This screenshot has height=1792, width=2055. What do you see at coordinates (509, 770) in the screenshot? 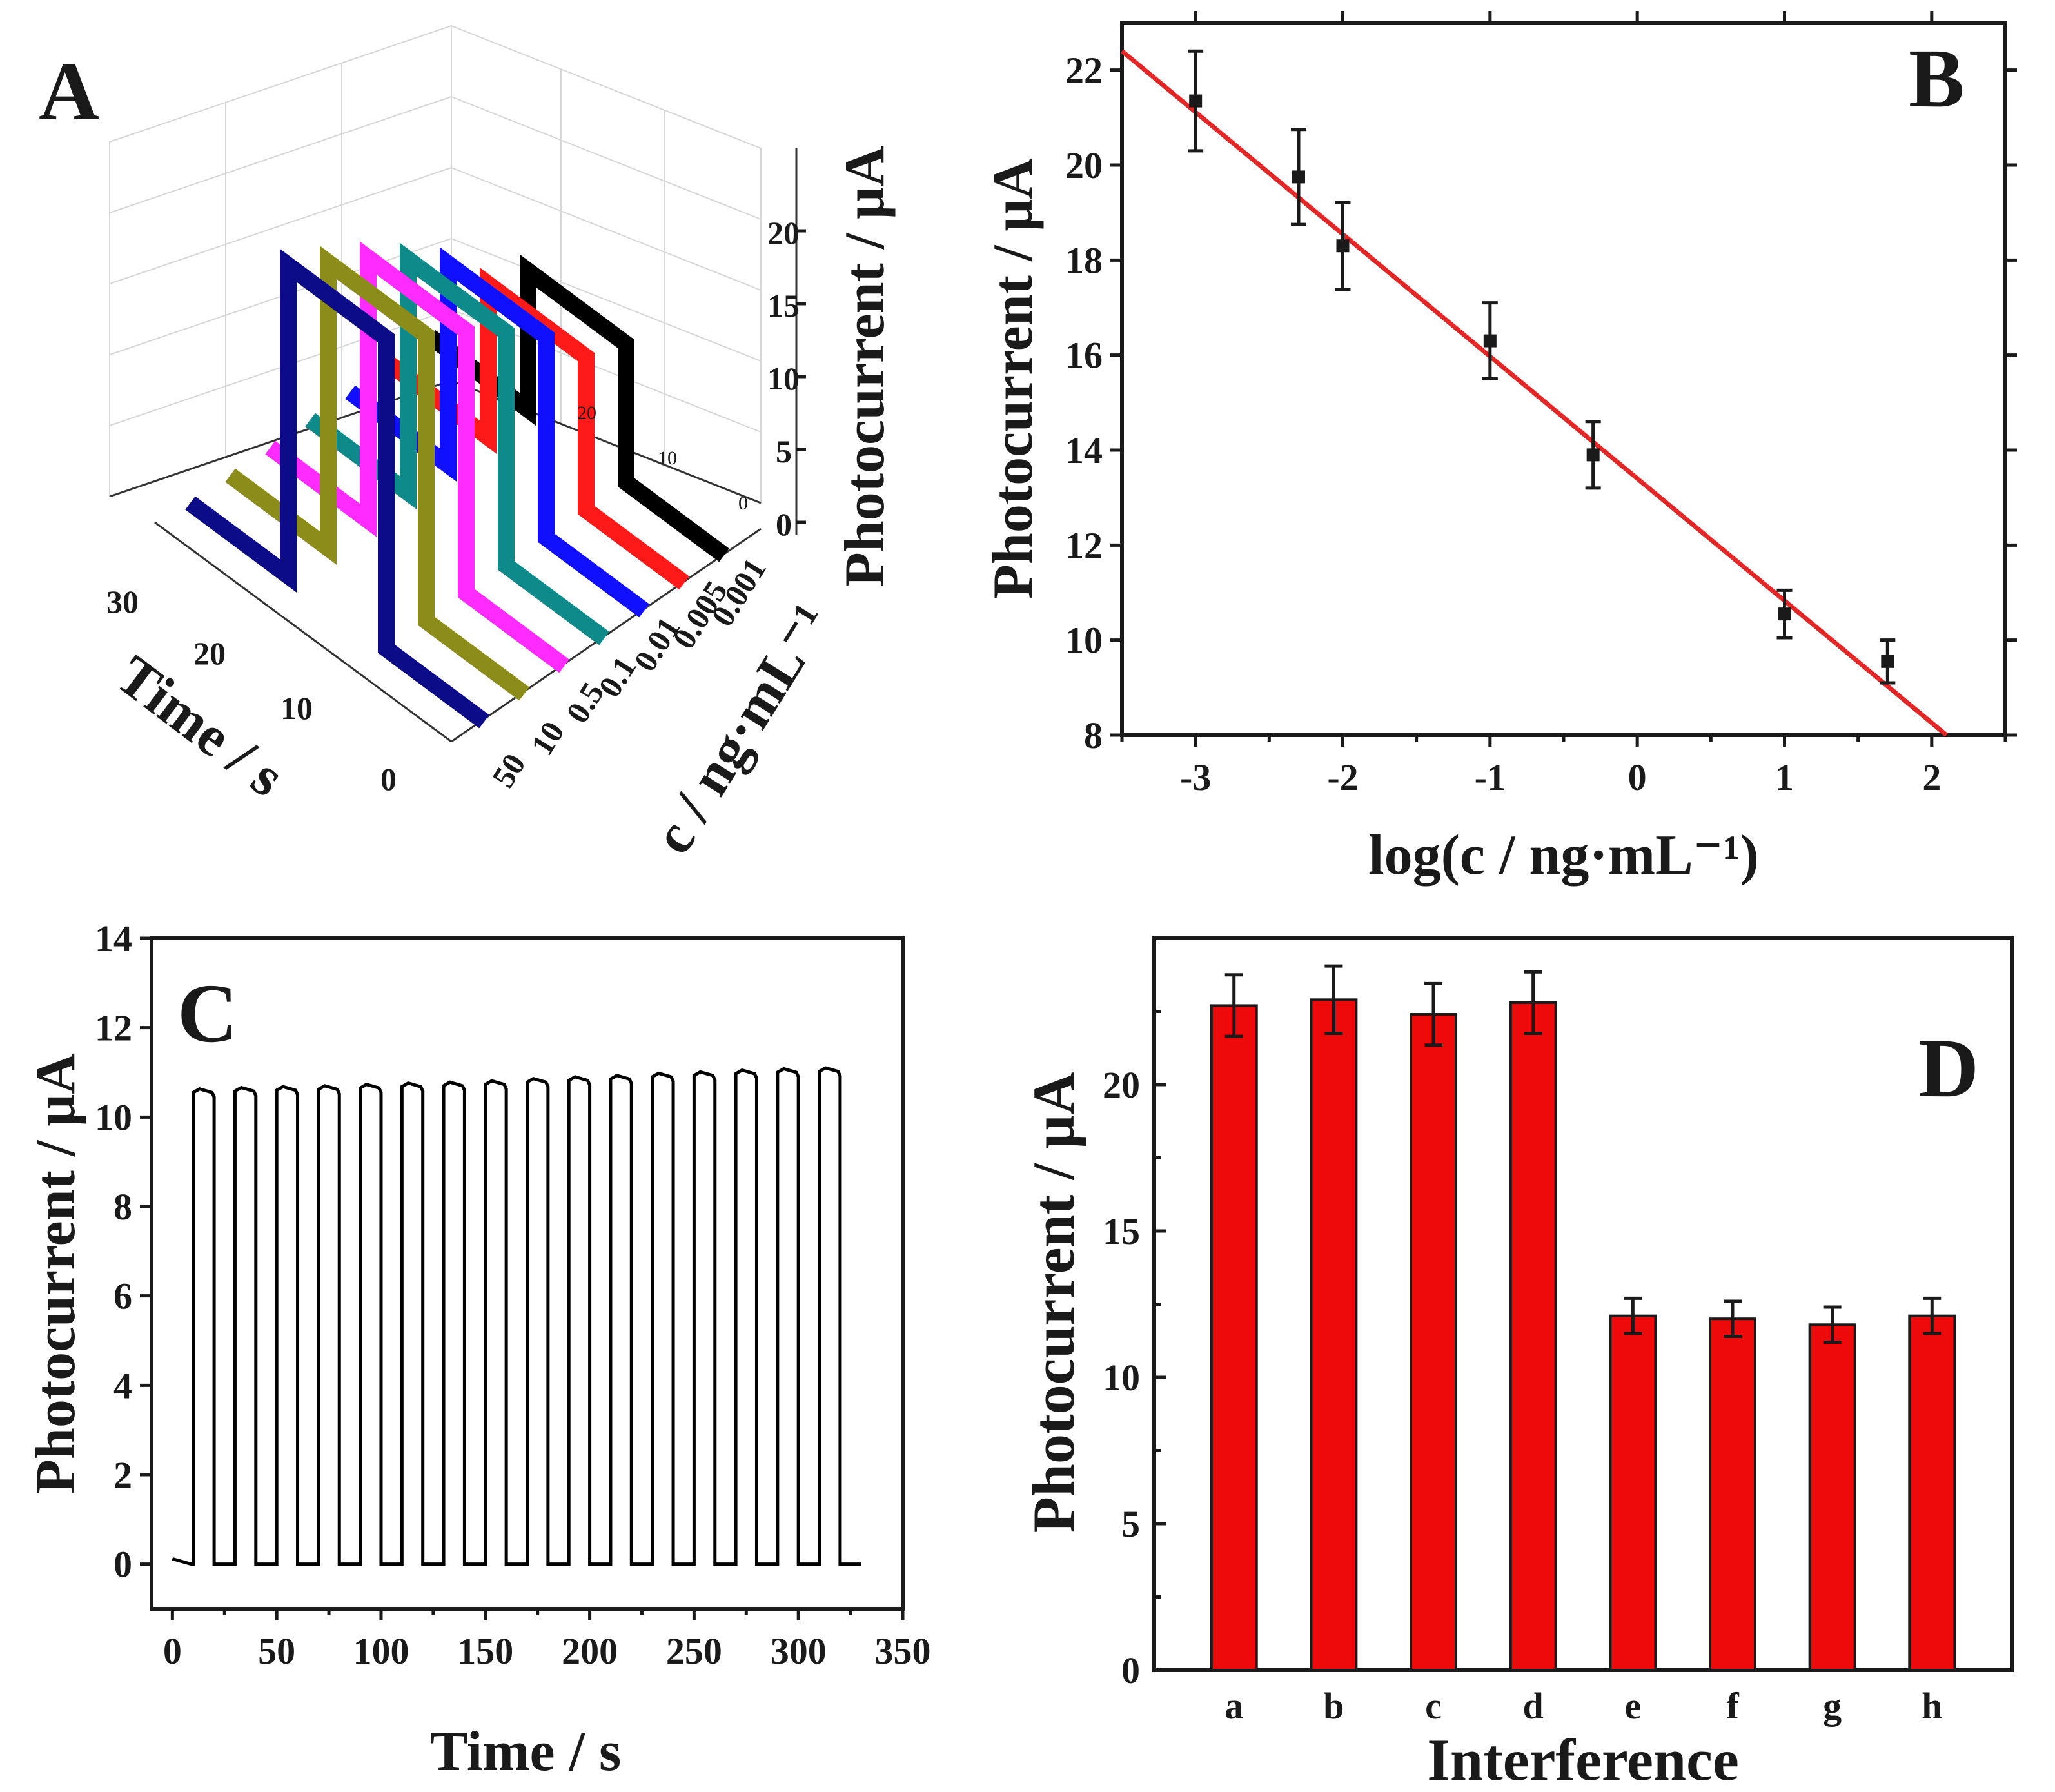
I see `a-conc-tick-label: 50` at bounding box center [509, 770].